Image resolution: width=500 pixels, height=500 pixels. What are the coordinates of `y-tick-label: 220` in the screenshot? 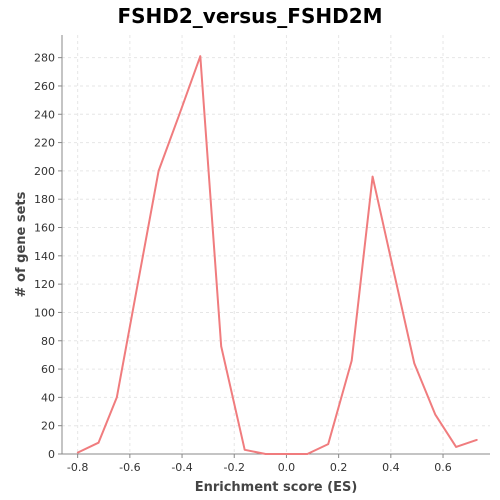 It's located at (44, 143).